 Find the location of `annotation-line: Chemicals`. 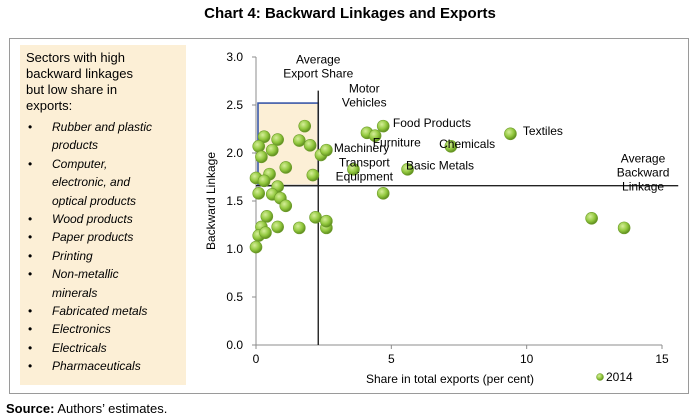

annotation-line: Chemicals is located at coordinates (467, 144).